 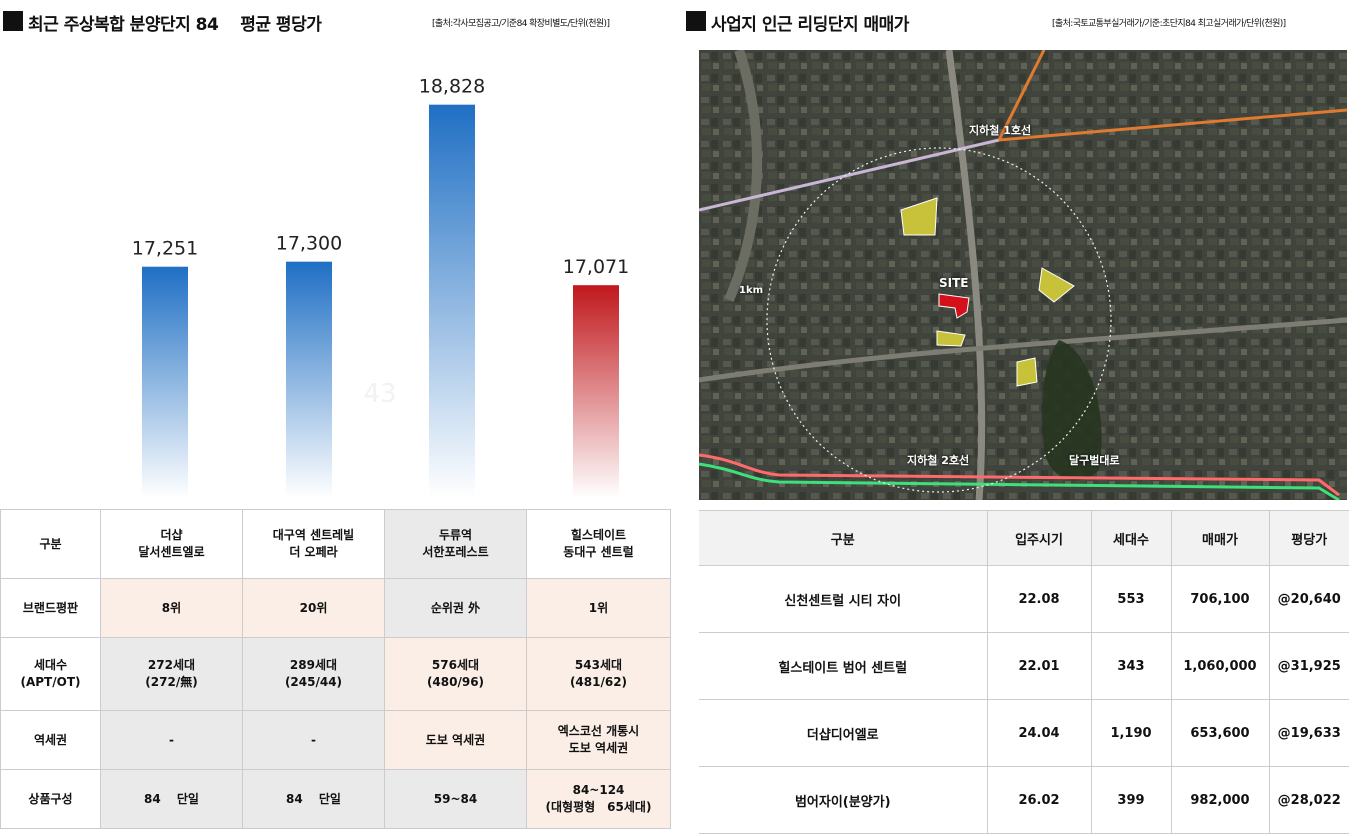 What do you see at coordinates (1019, 481) in the screenshot?
I see `dalgubeol-road` at bounding box center [1019, 481].